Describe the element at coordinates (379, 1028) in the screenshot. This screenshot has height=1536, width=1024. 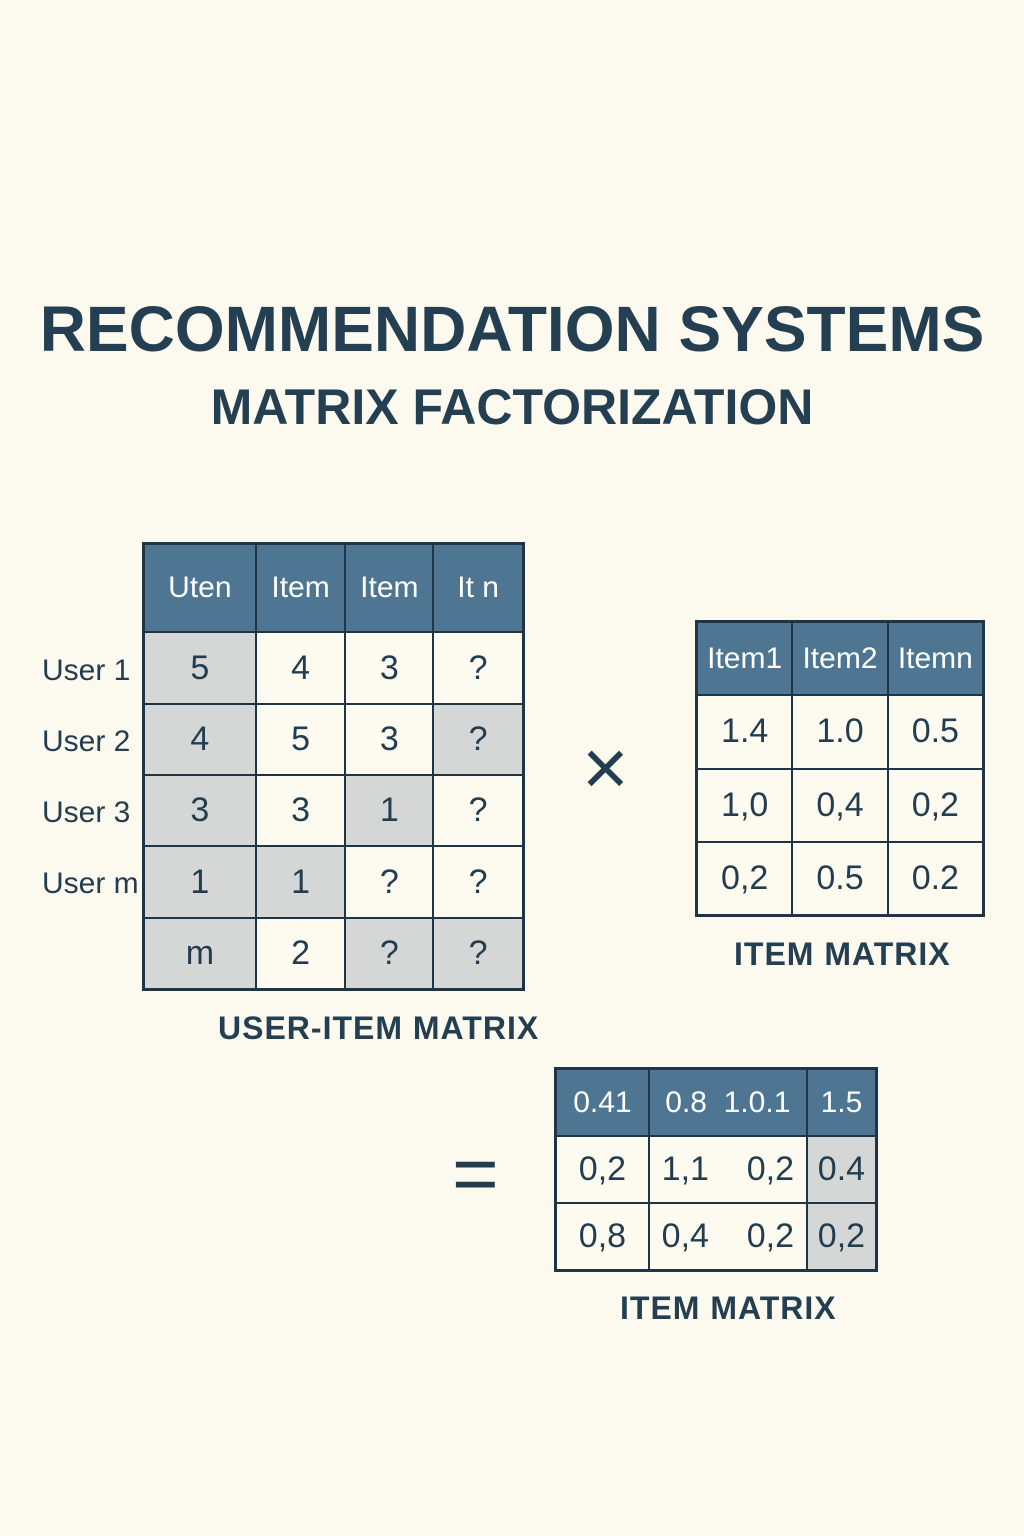
I see `user-item-matrix-caption: USER-ITEM MATRIX` at that location.